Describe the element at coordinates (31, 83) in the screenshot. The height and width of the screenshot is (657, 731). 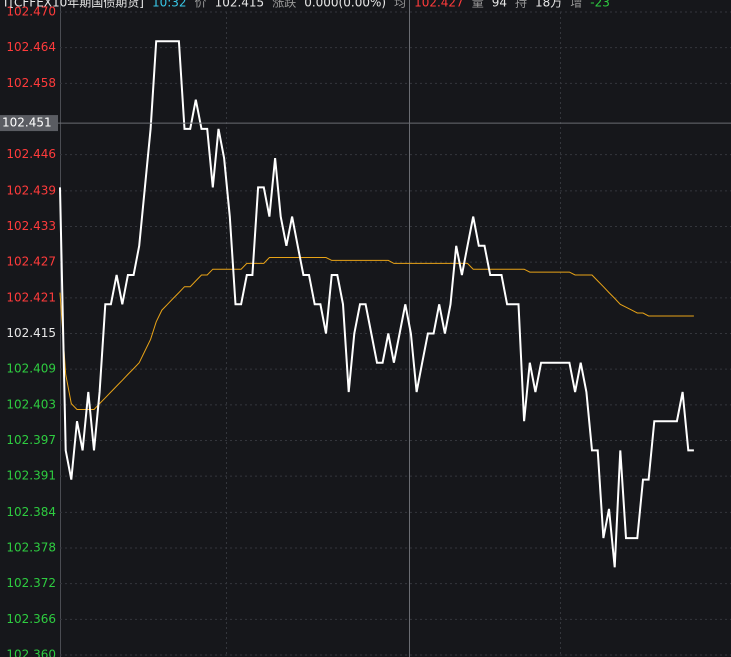
I see `y-tick-label: 102.458` at that location.